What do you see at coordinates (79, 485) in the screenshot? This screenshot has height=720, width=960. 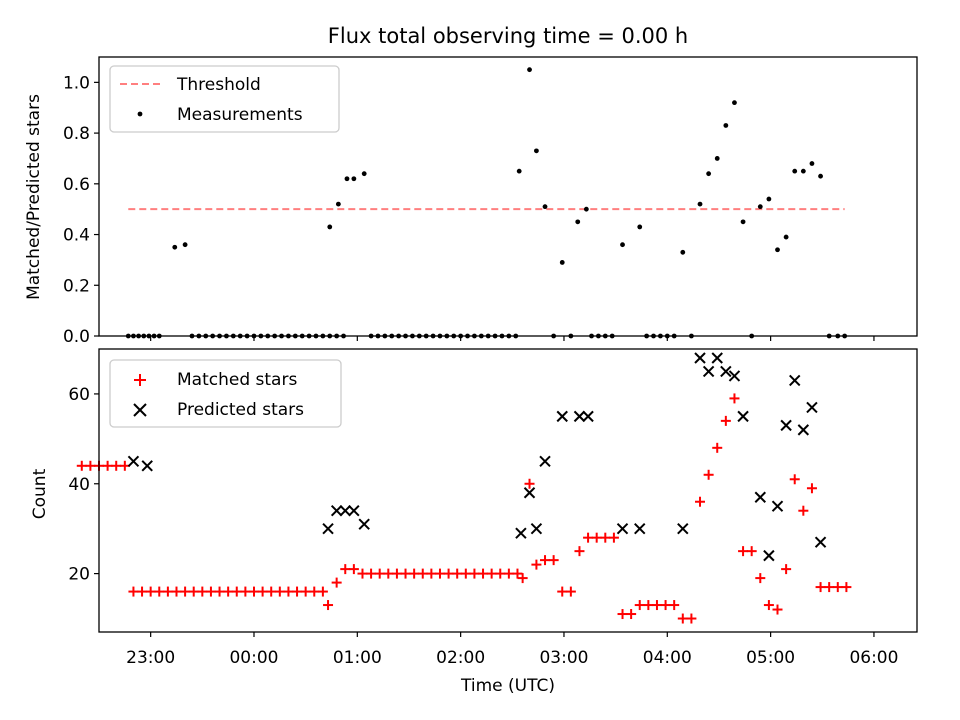 I see `count-ytick-label: 40` at bounding box center [79, 485].